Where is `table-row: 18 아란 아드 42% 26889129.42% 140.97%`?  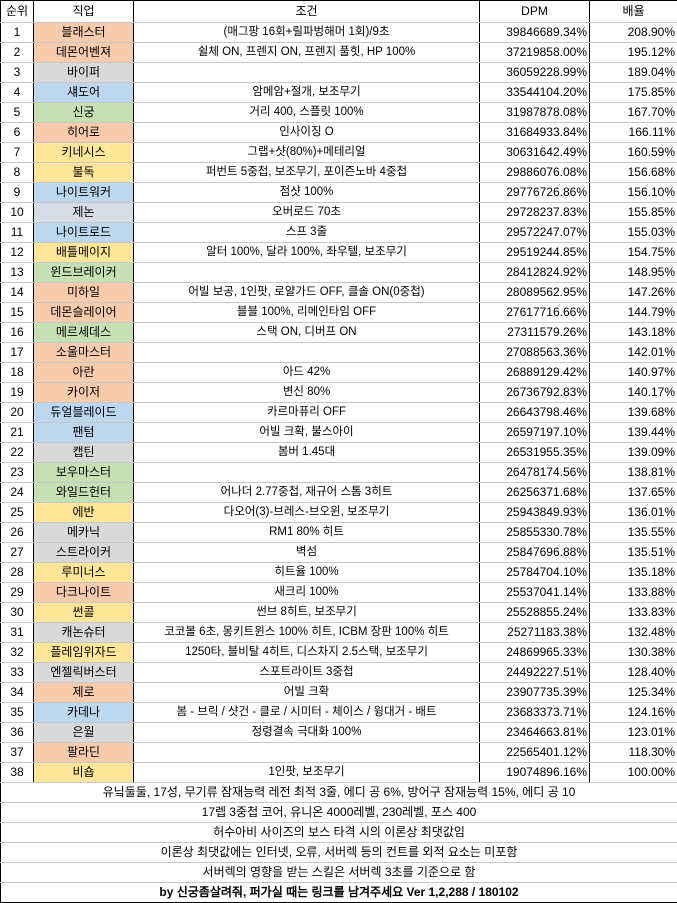
table-row: 18 아란 아드 42% 26889129.42% 140.97% is located at coordinates (338, 372).